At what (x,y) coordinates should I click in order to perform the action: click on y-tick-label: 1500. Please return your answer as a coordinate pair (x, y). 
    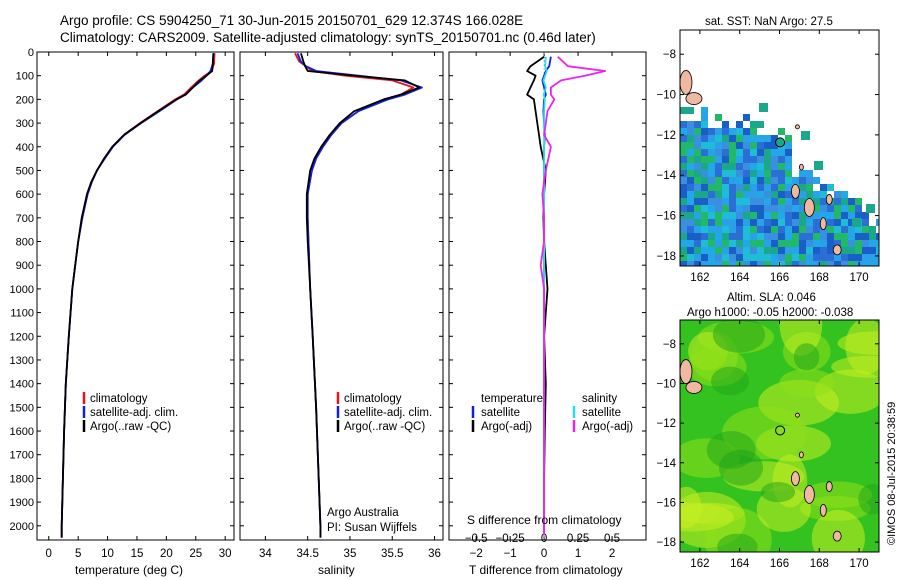
    Looking at the image, I should click on (22, 408).